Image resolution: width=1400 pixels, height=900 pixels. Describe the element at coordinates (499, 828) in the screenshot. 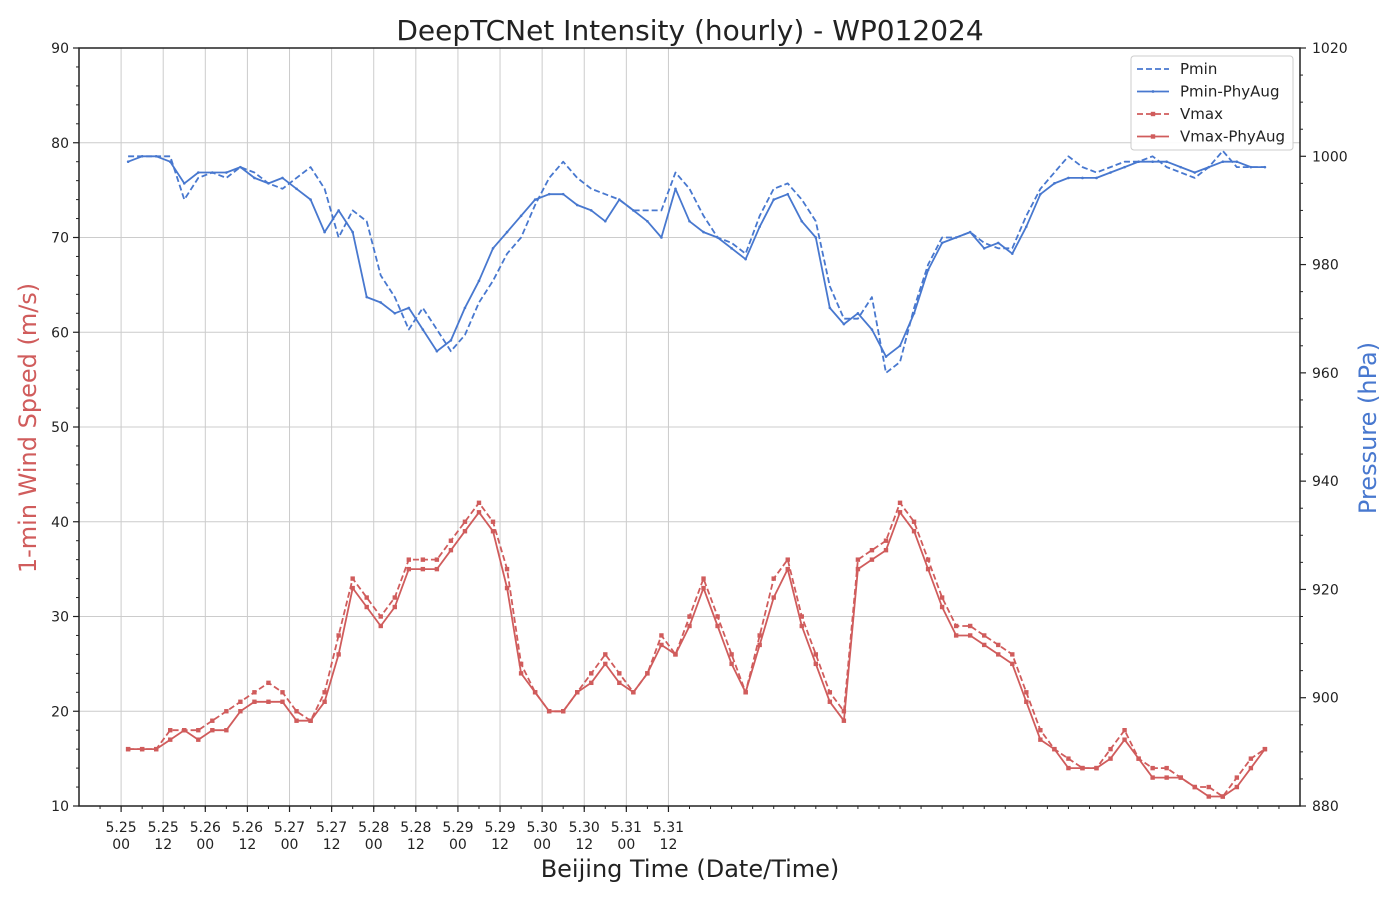

I see `x-tick-date: 5.29` at that location.